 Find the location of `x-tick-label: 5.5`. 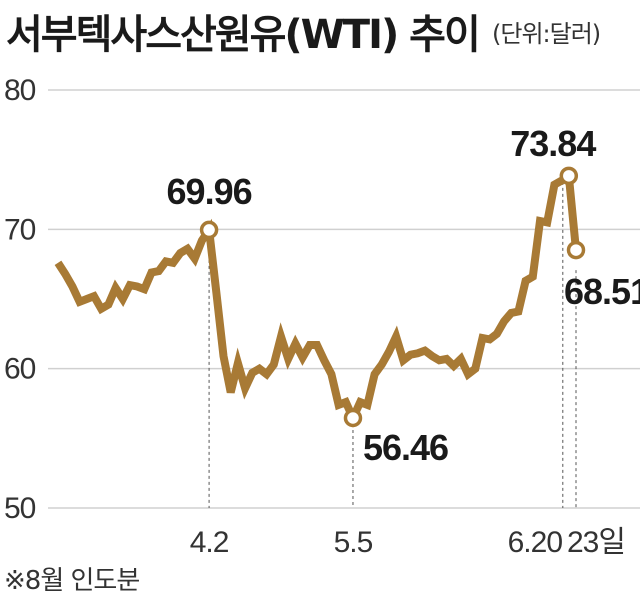

x-tick-label: 5.5 is located at coordinates (353, 542).